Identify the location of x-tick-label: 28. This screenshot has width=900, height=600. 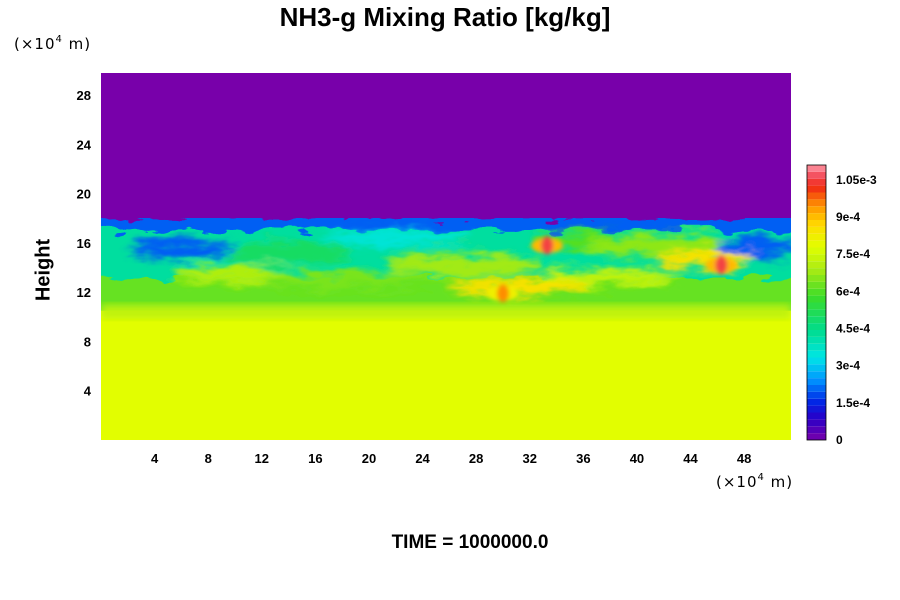
(476, 458).